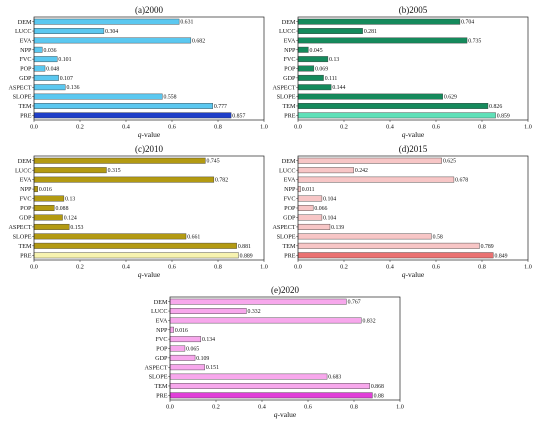  I want to click on value-label: 0.124, so click(70, 218).